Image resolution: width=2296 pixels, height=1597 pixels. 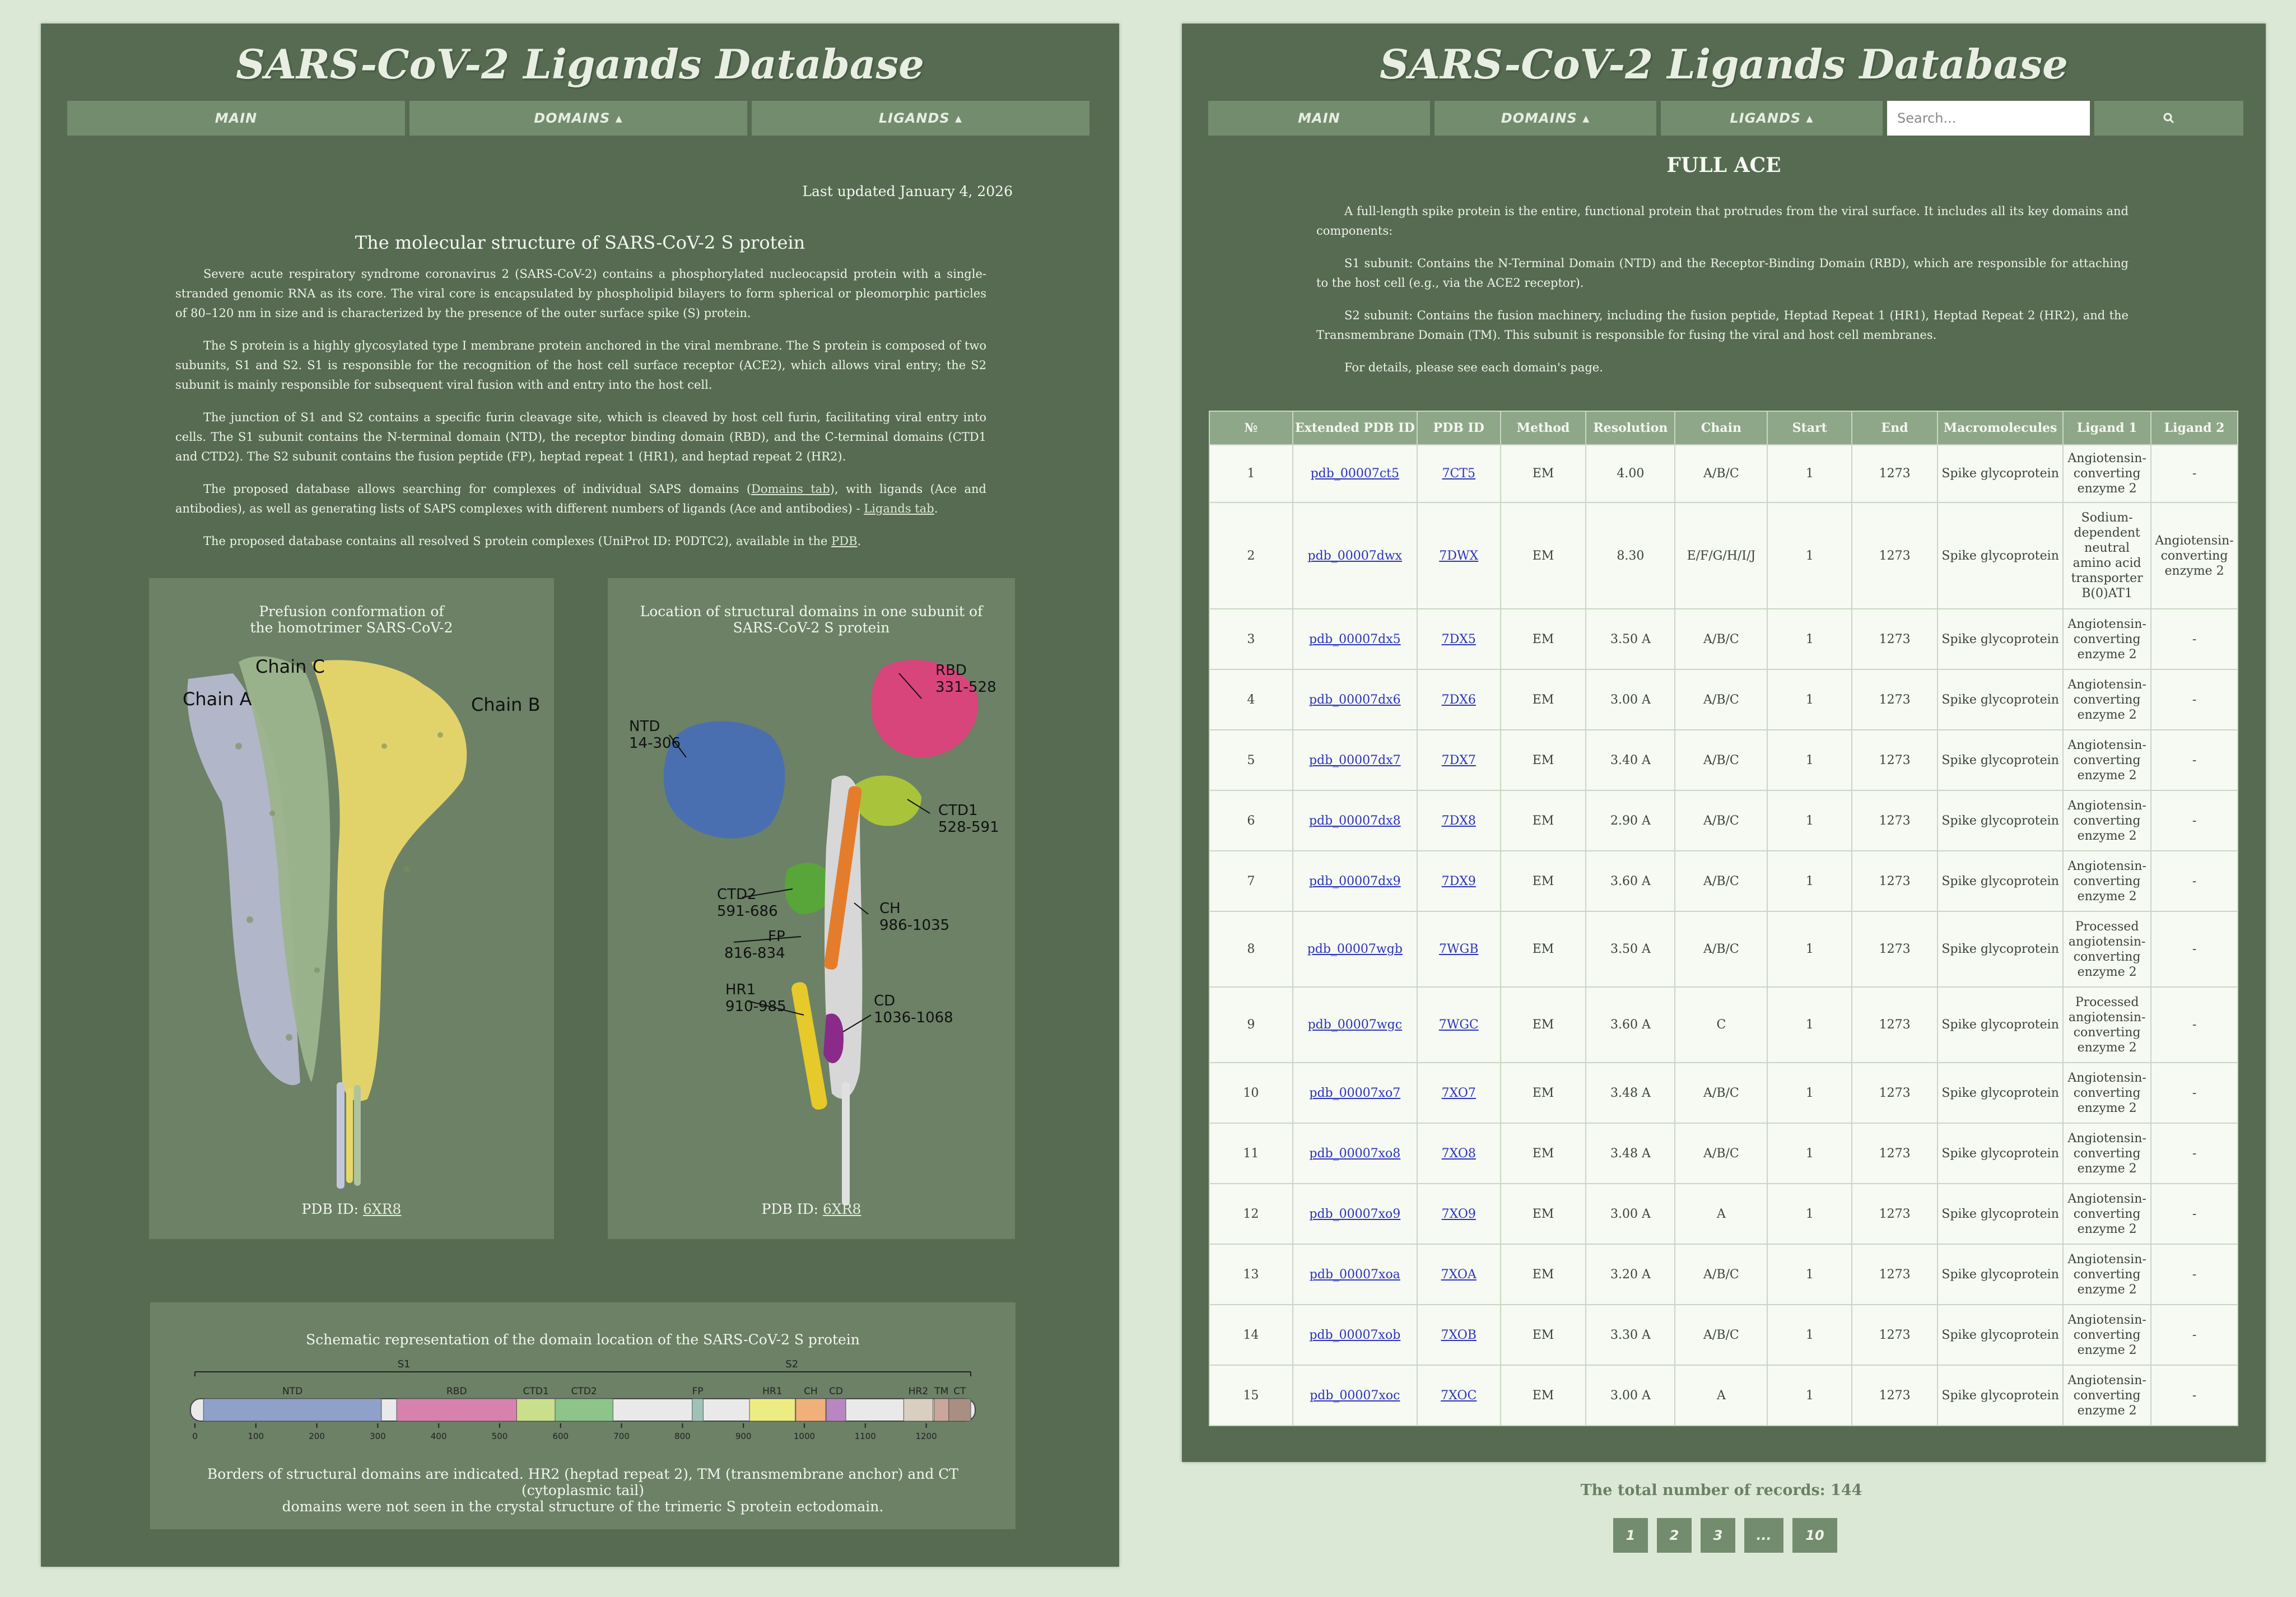 I want to click on pdb-id-link: 7XOC, so click(x=1459, y=1395).